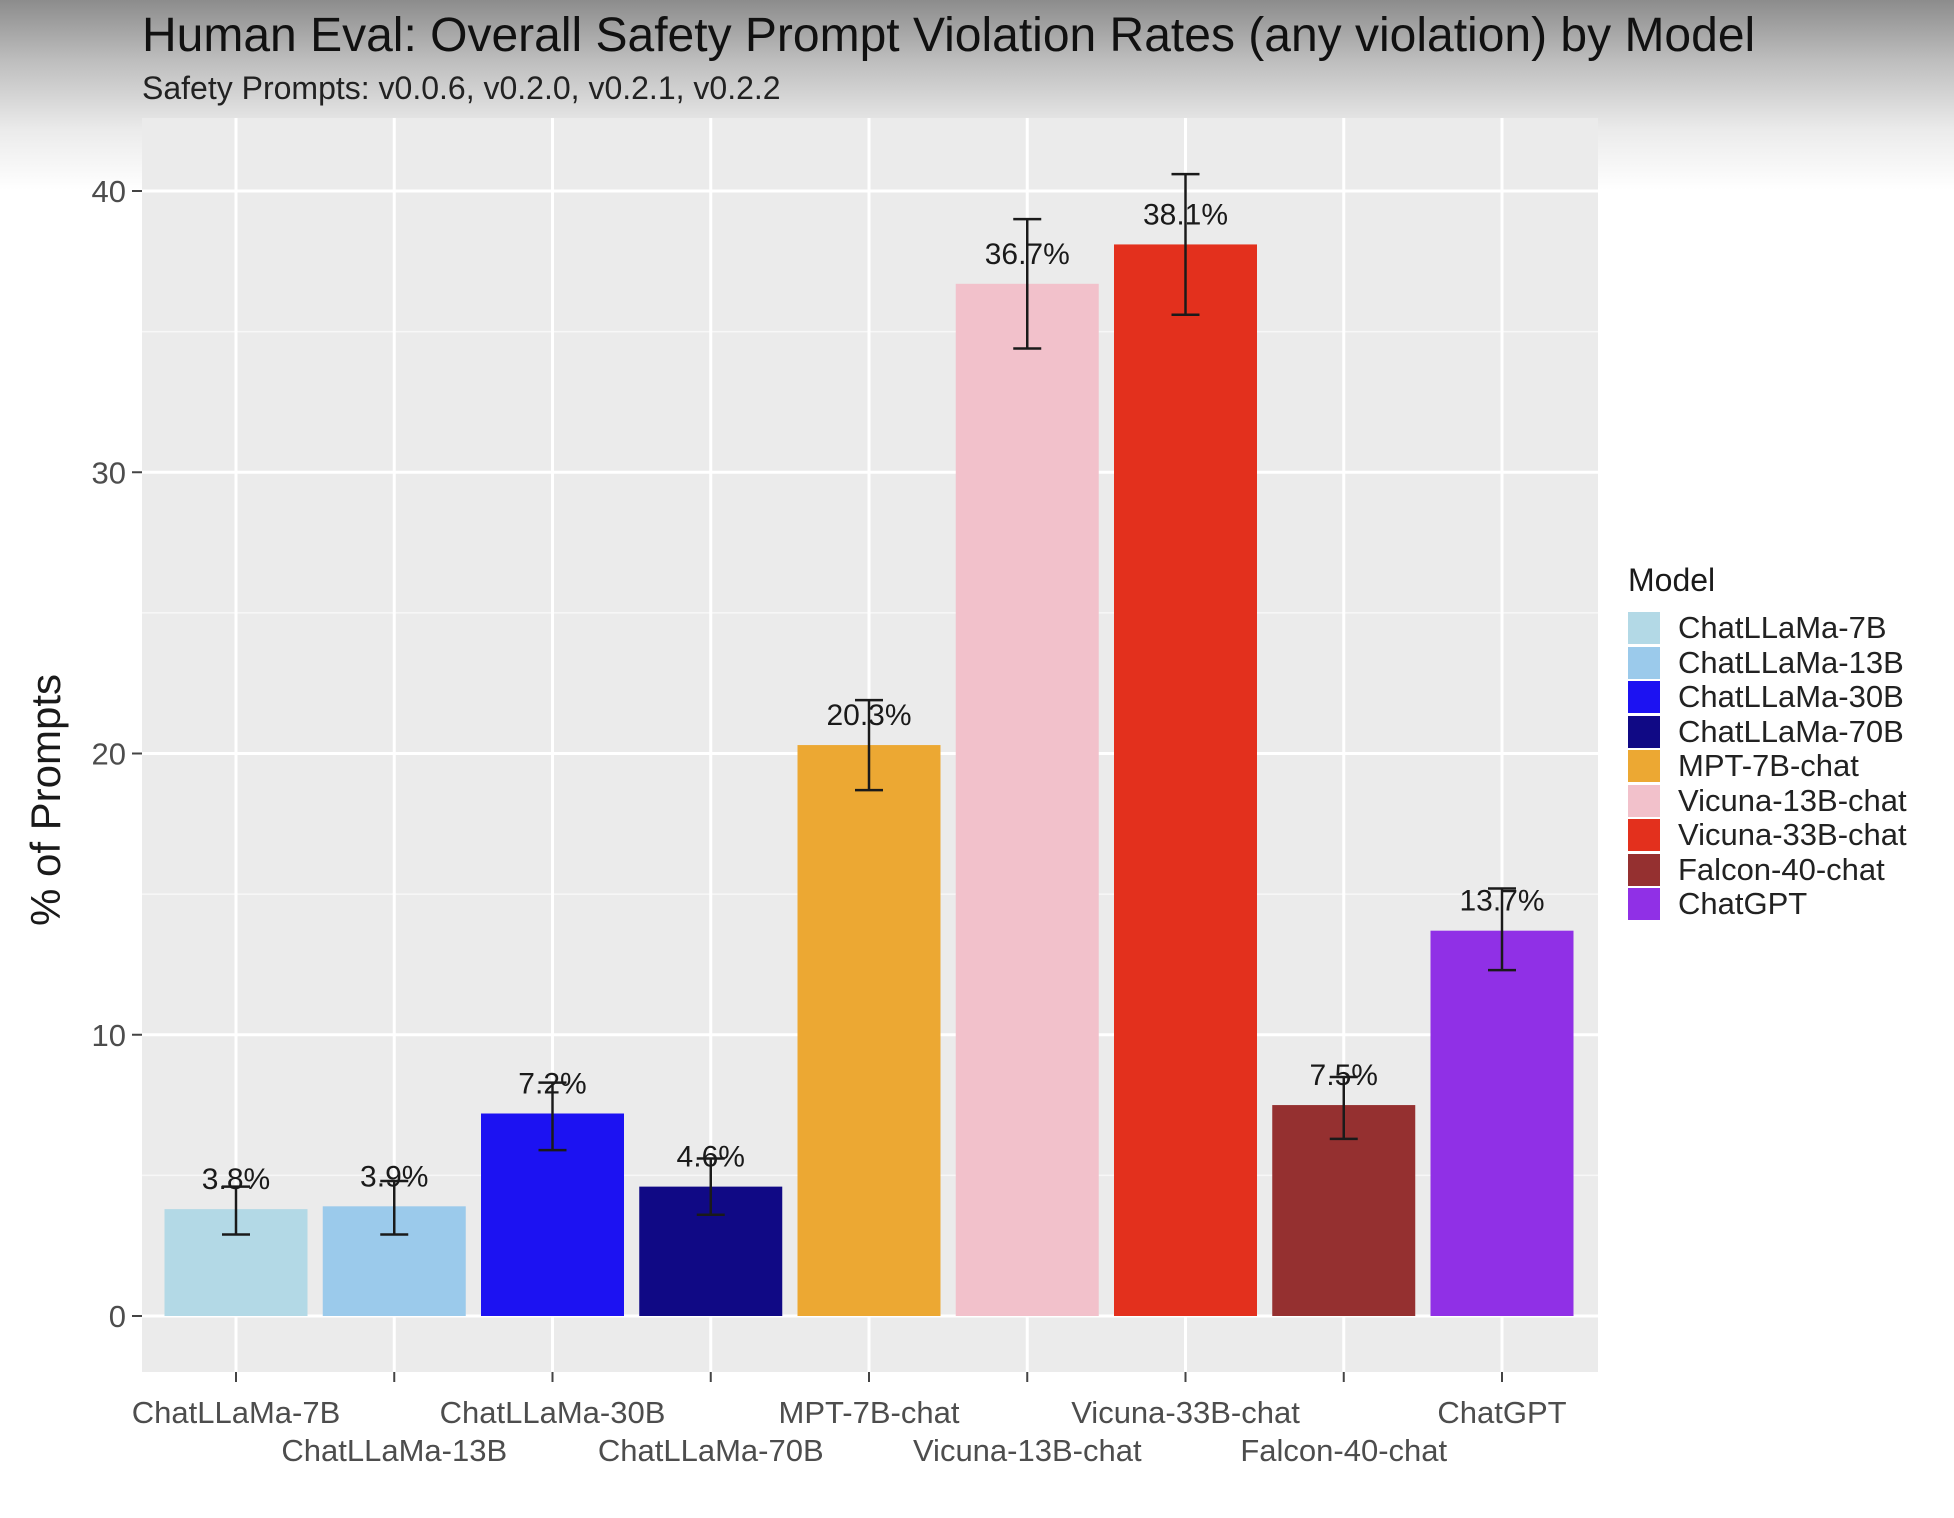 The width and height of the screenshot is (1954, 1518). I want to click on legend-item: ChatLLaMa-13B, so click(1767, 662).